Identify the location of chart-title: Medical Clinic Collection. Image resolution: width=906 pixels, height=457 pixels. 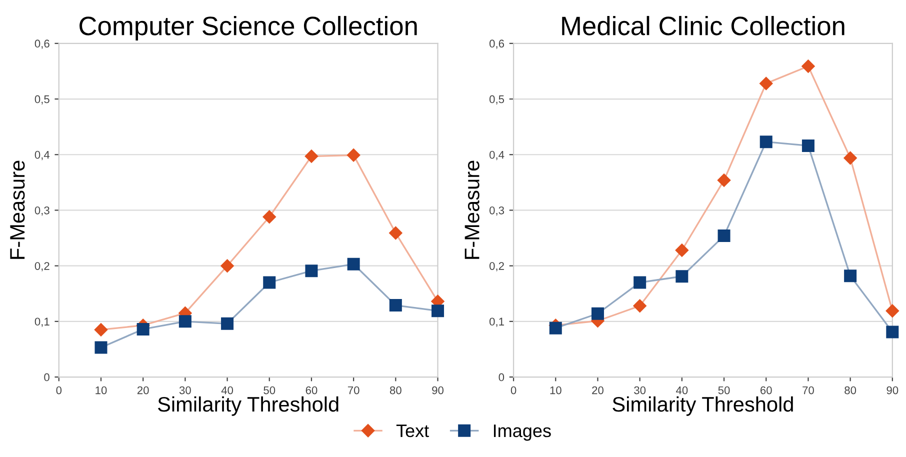
(703, 26).